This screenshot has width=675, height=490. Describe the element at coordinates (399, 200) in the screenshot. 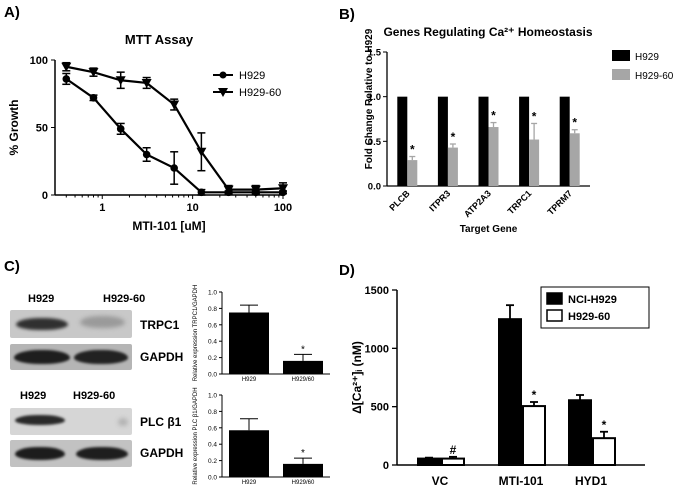

I see `x-tick-label: PLCB` at that location.